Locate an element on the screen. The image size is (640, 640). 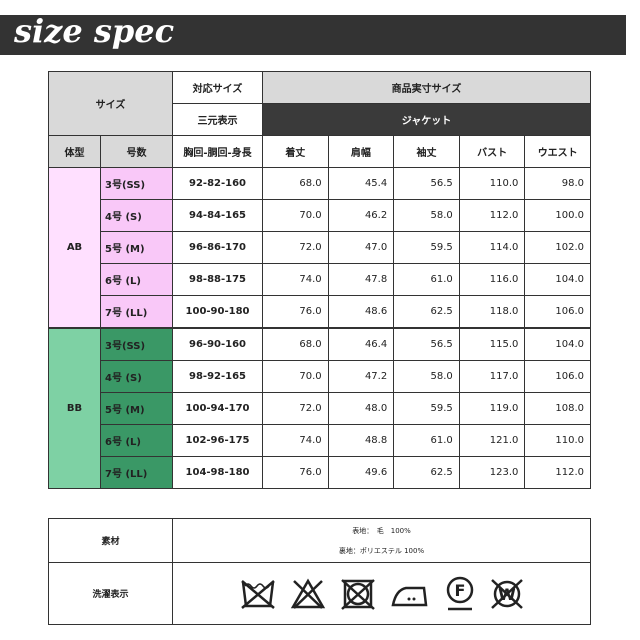
column-header: ウエスト is located at coordinates (557, 151).